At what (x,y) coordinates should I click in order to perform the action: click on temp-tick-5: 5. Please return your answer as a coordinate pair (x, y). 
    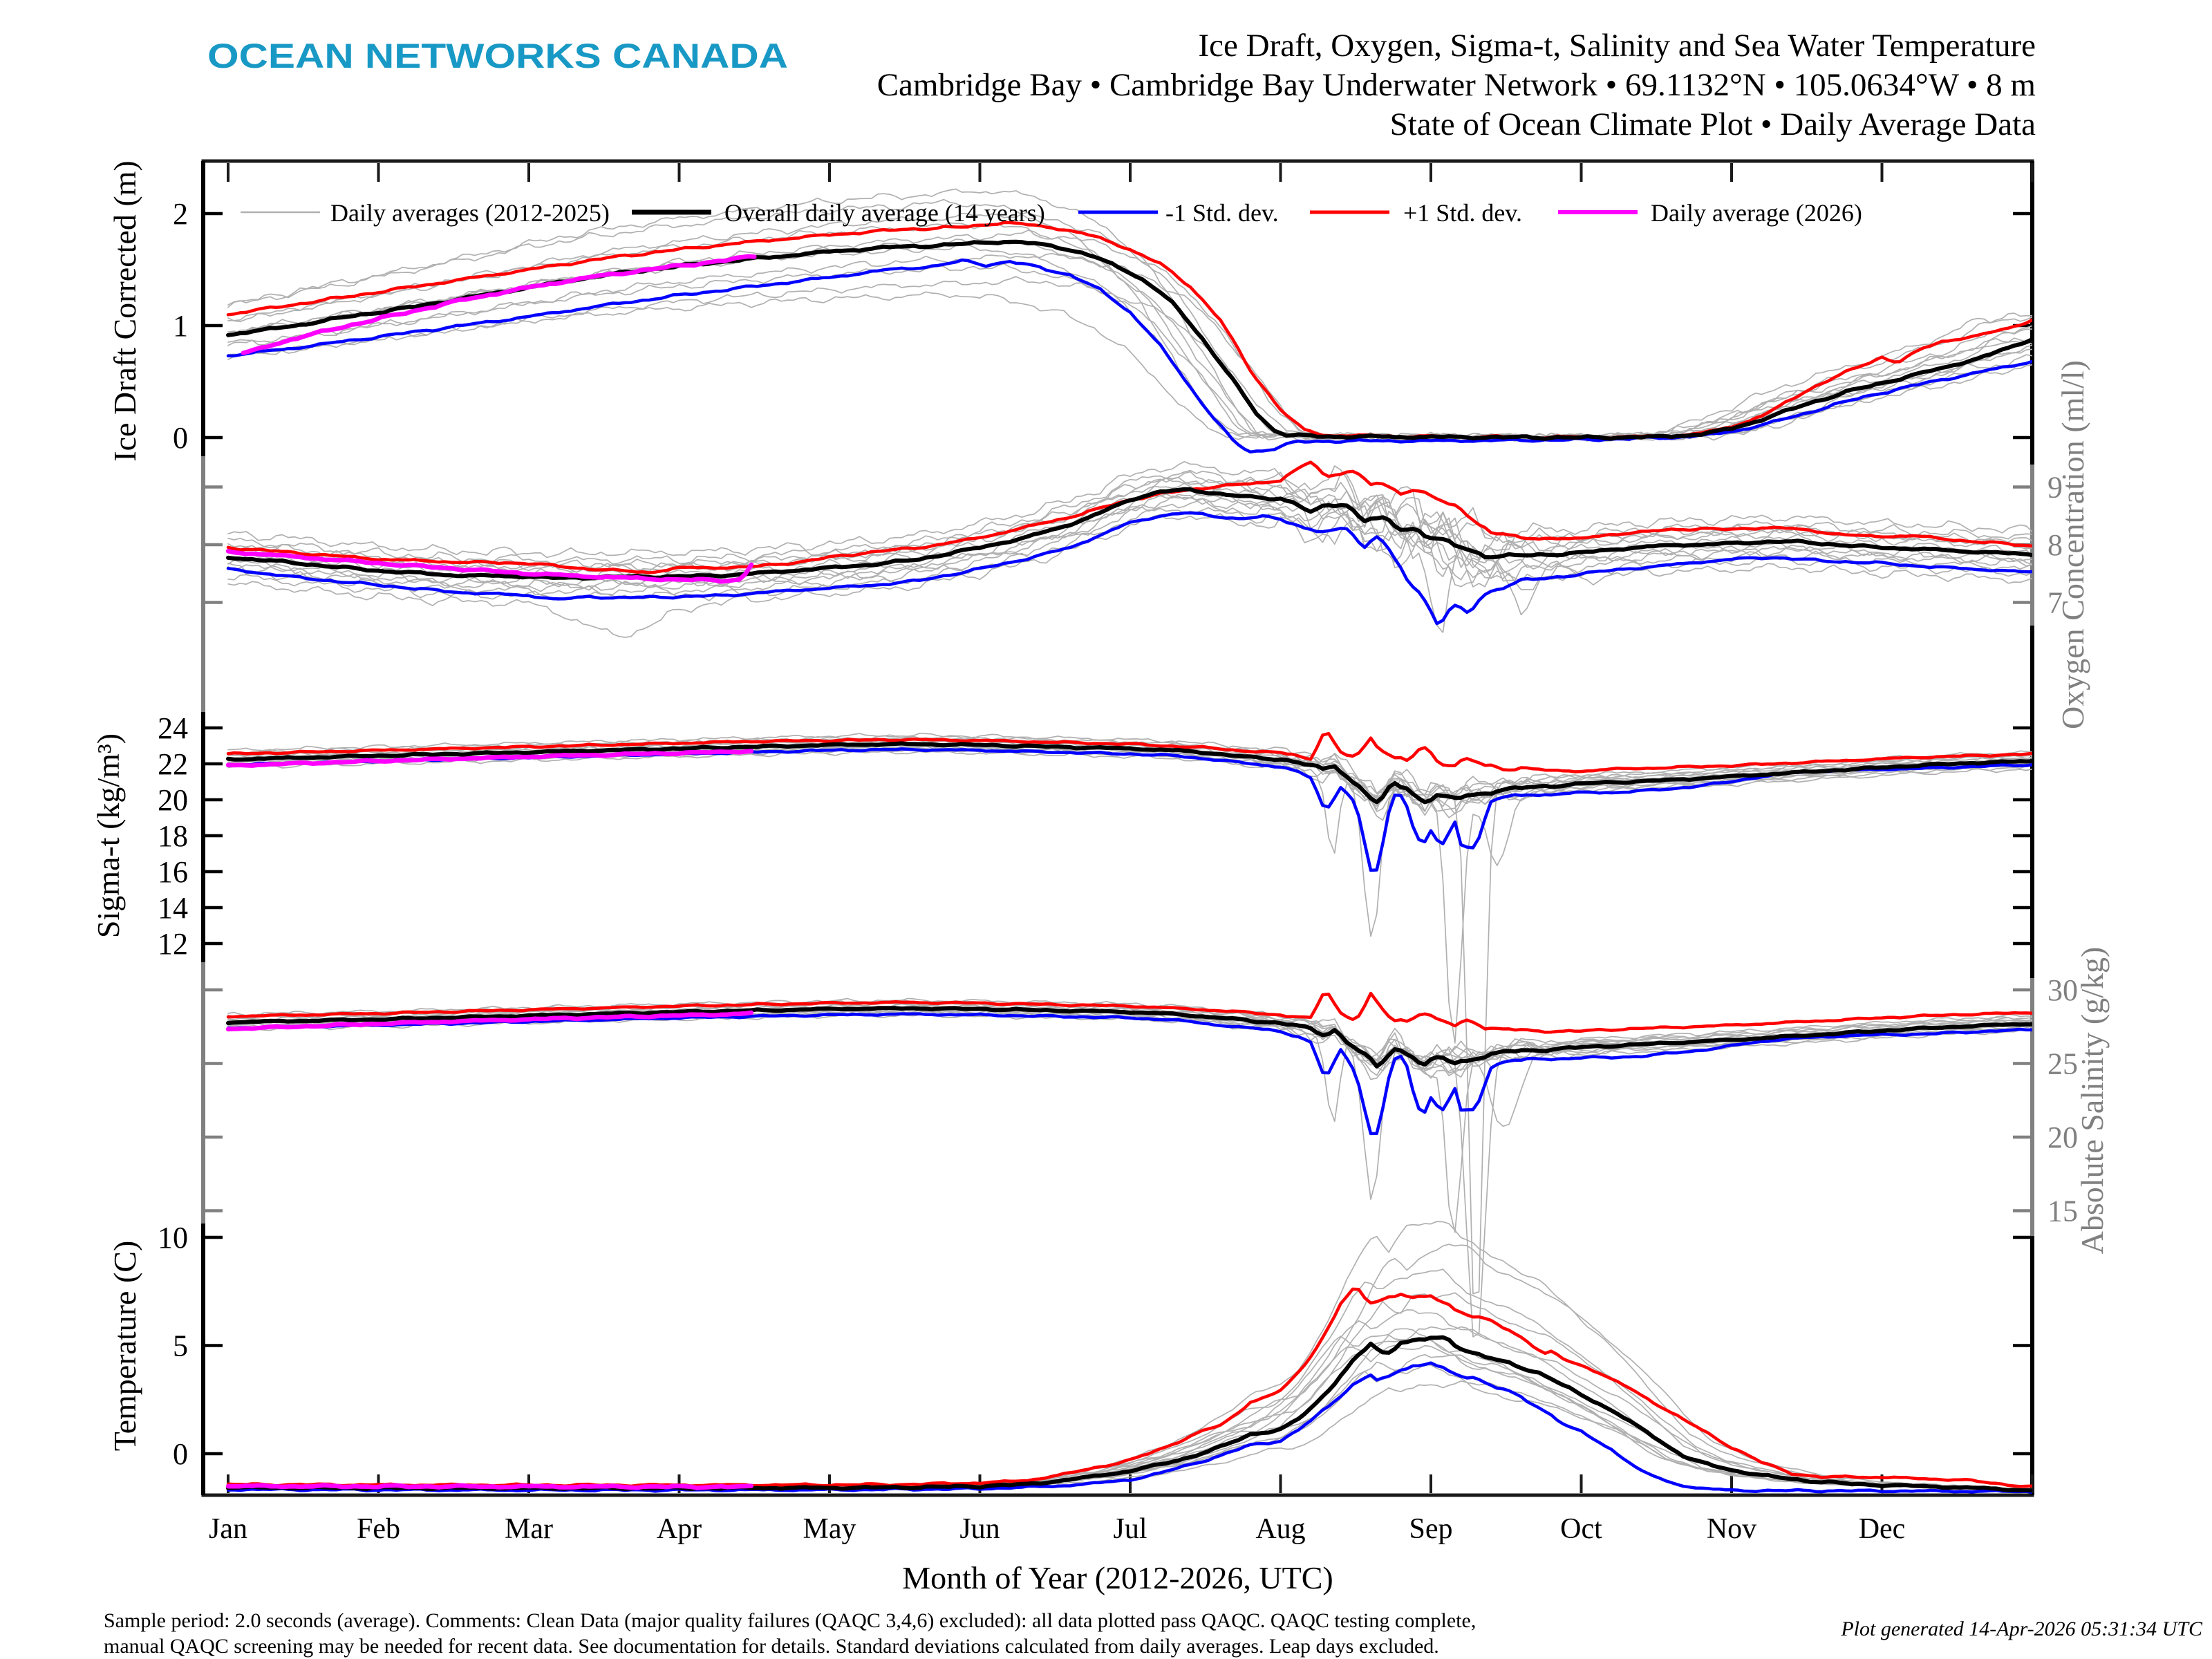
    Looking at the image, I should click on (180, 1346).